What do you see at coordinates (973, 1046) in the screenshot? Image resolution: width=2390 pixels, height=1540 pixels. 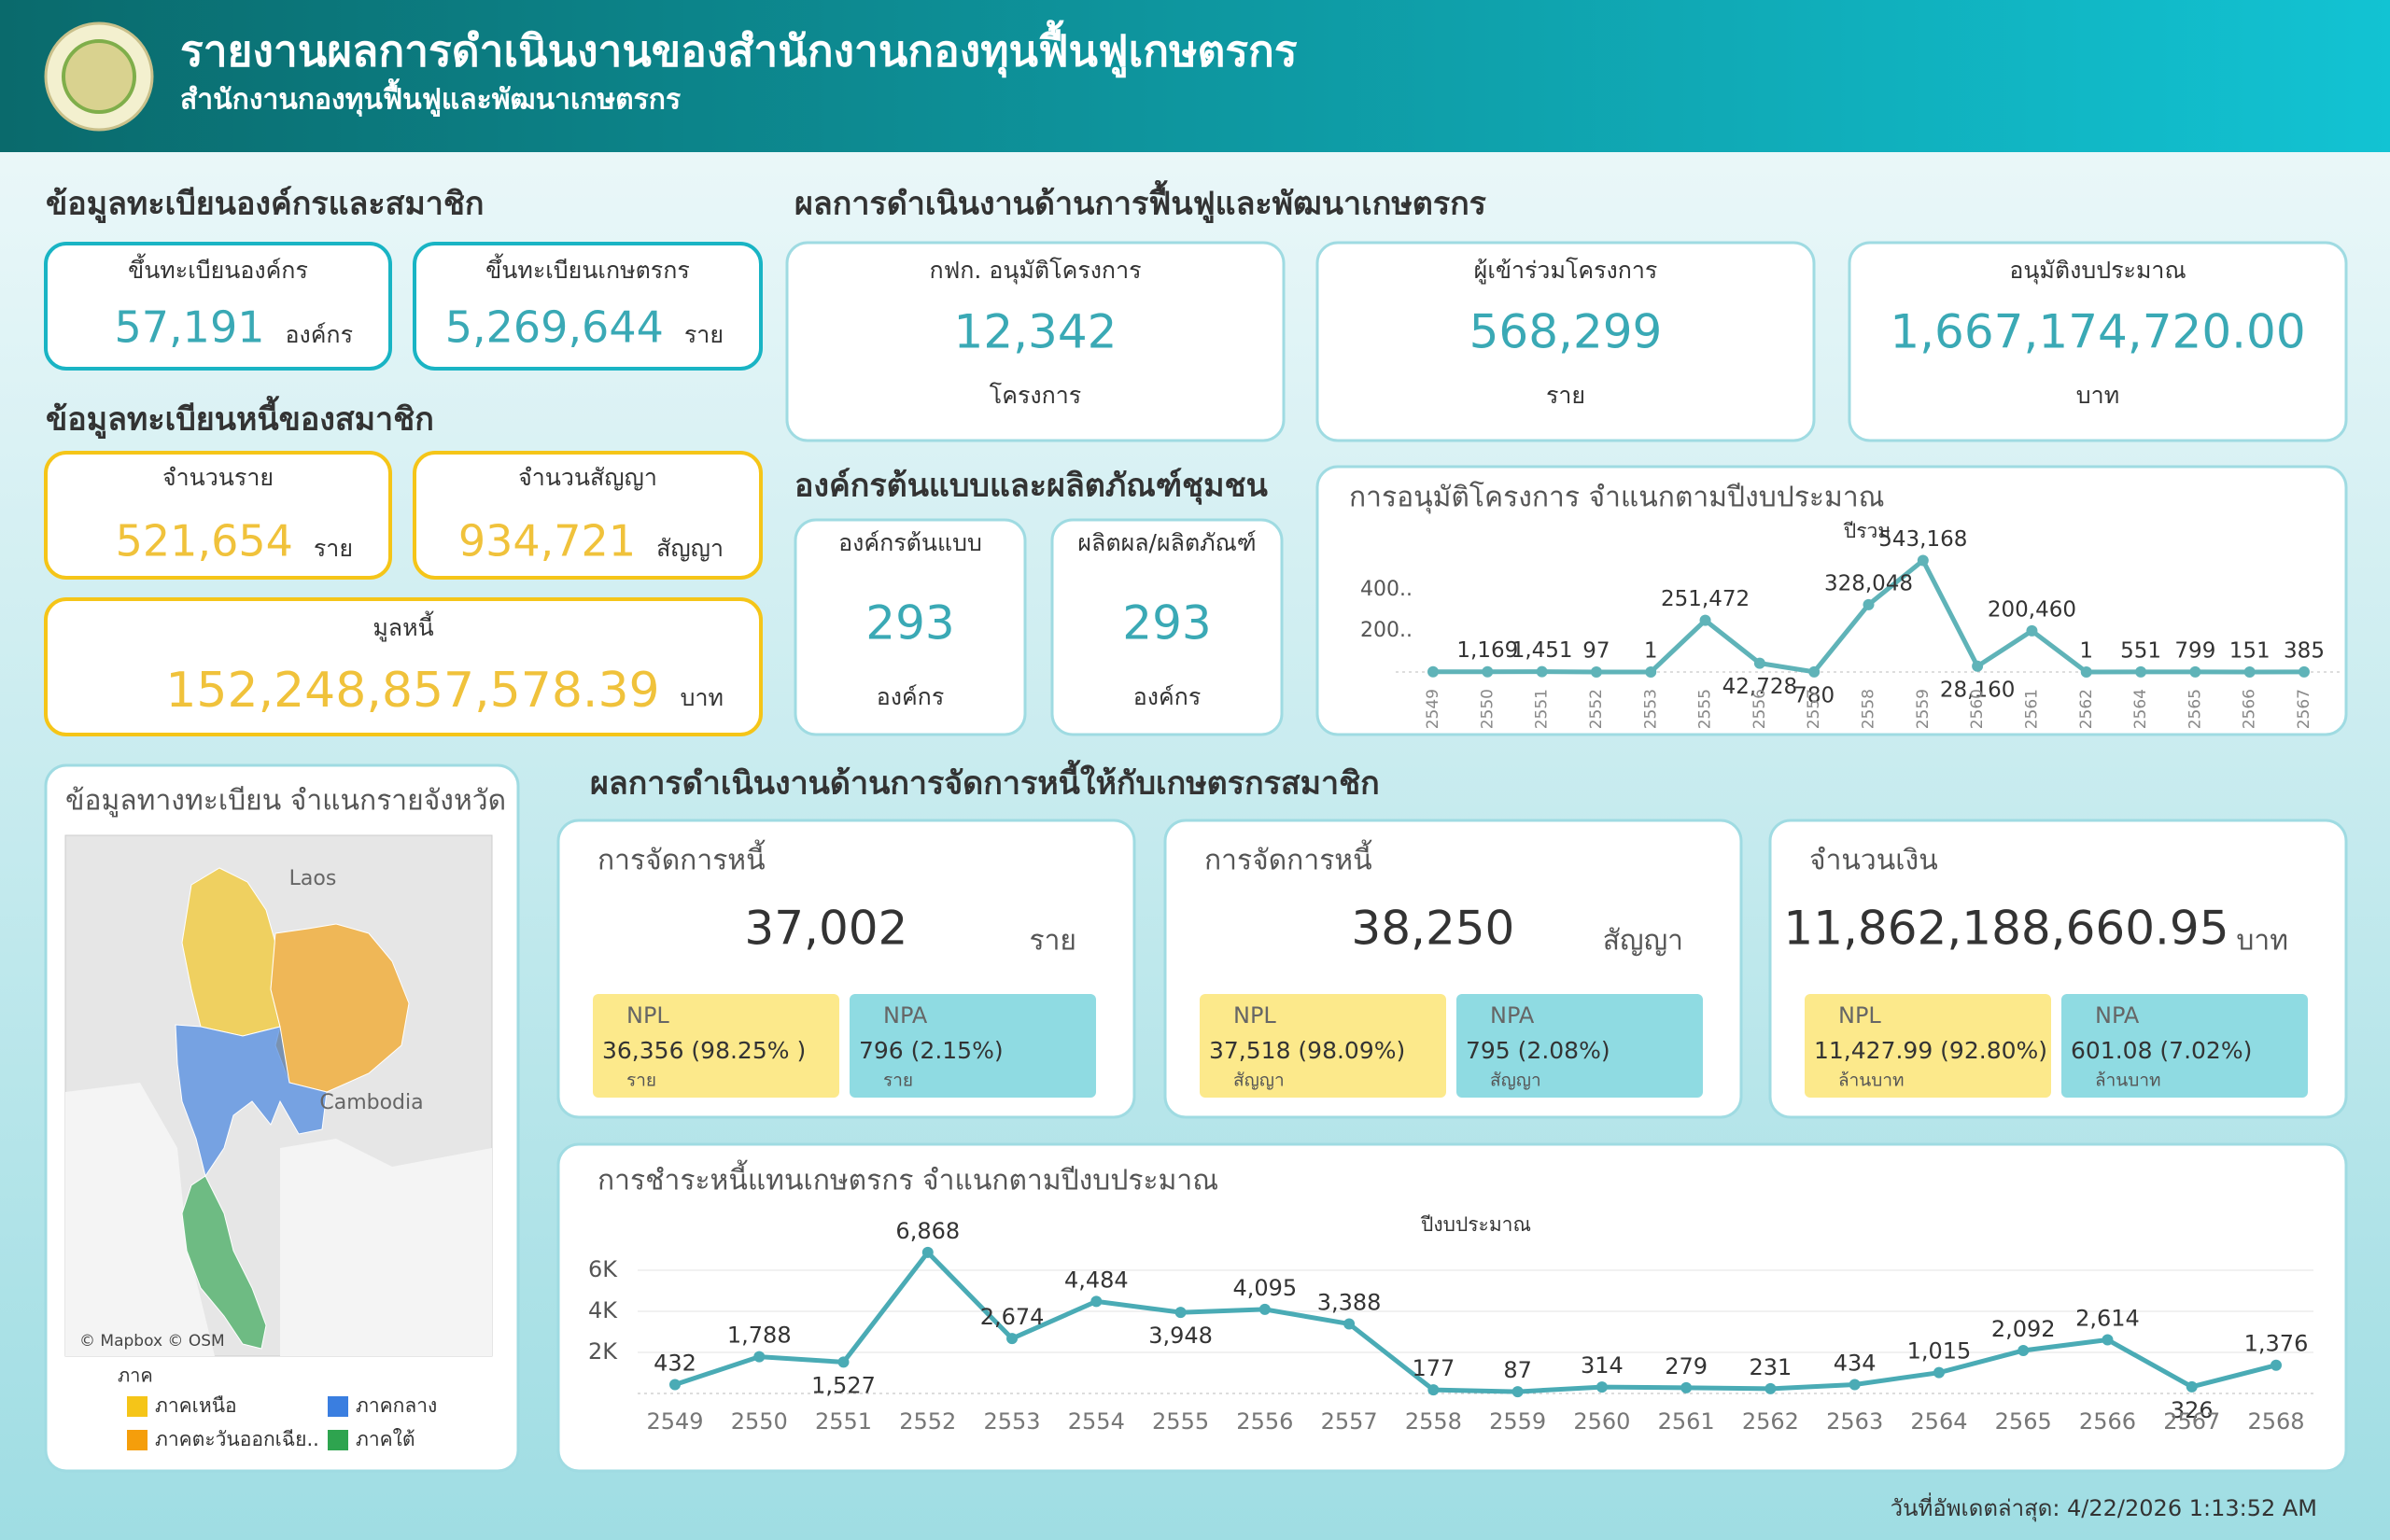 I see `npa-box` at bounding box center [973, 1046].